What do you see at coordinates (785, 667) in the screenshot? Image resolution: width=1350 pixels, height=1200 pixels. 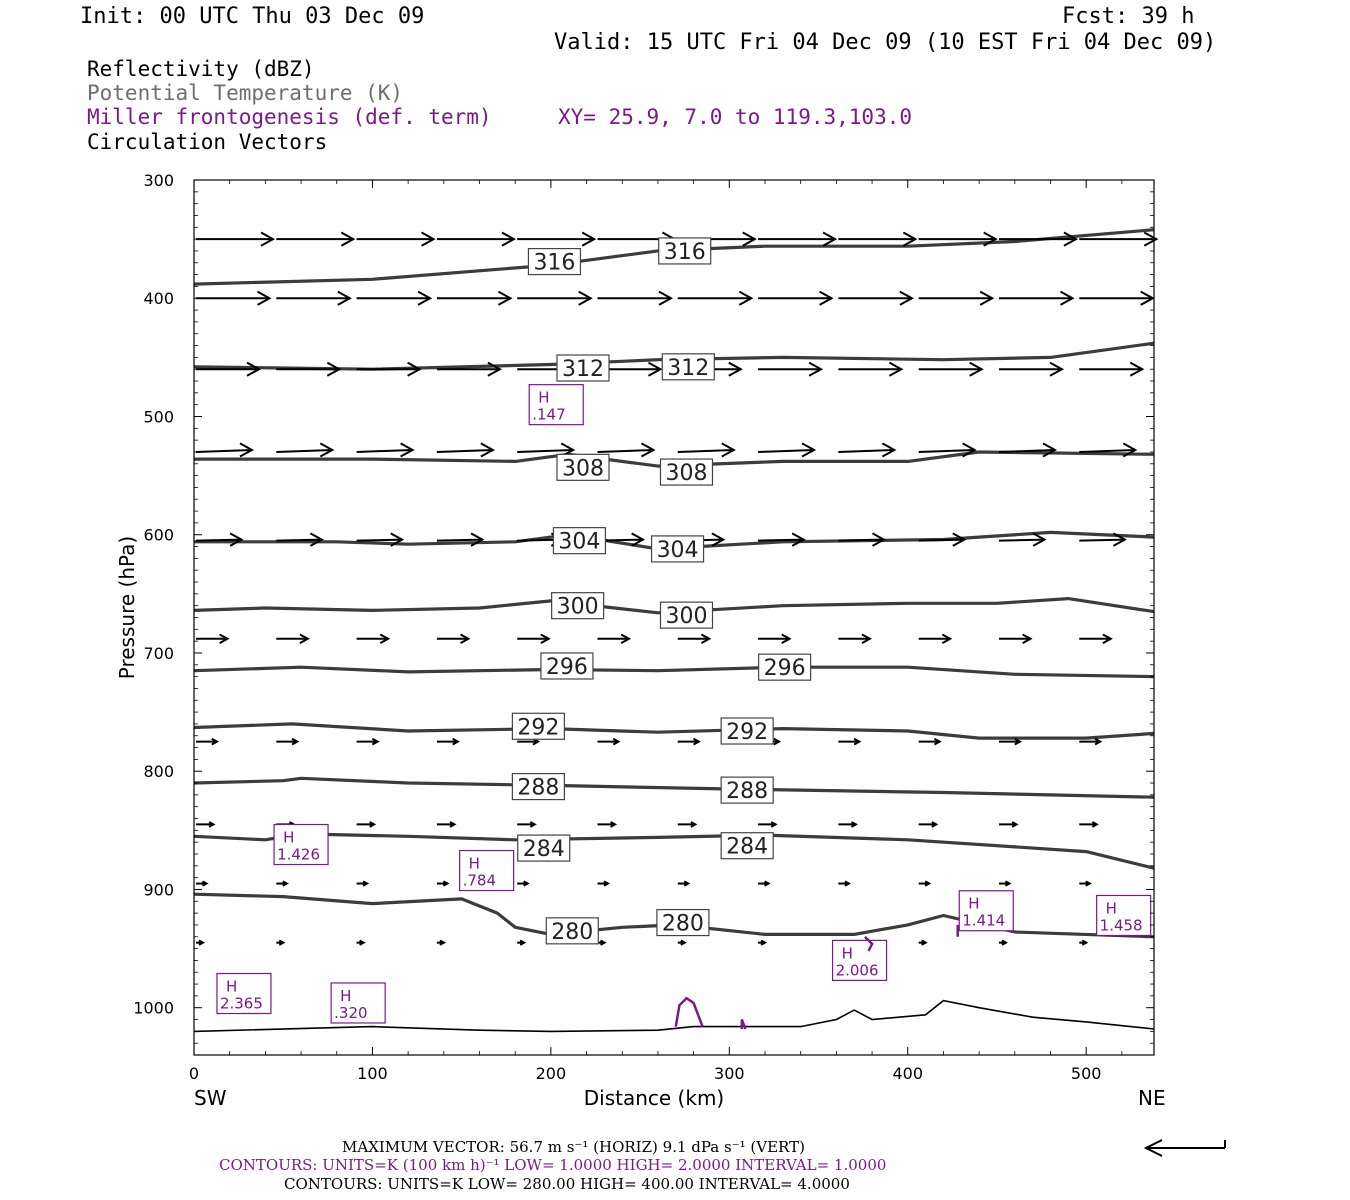 I see `theta-contour-label: 296` at bounding box center [785, 667].